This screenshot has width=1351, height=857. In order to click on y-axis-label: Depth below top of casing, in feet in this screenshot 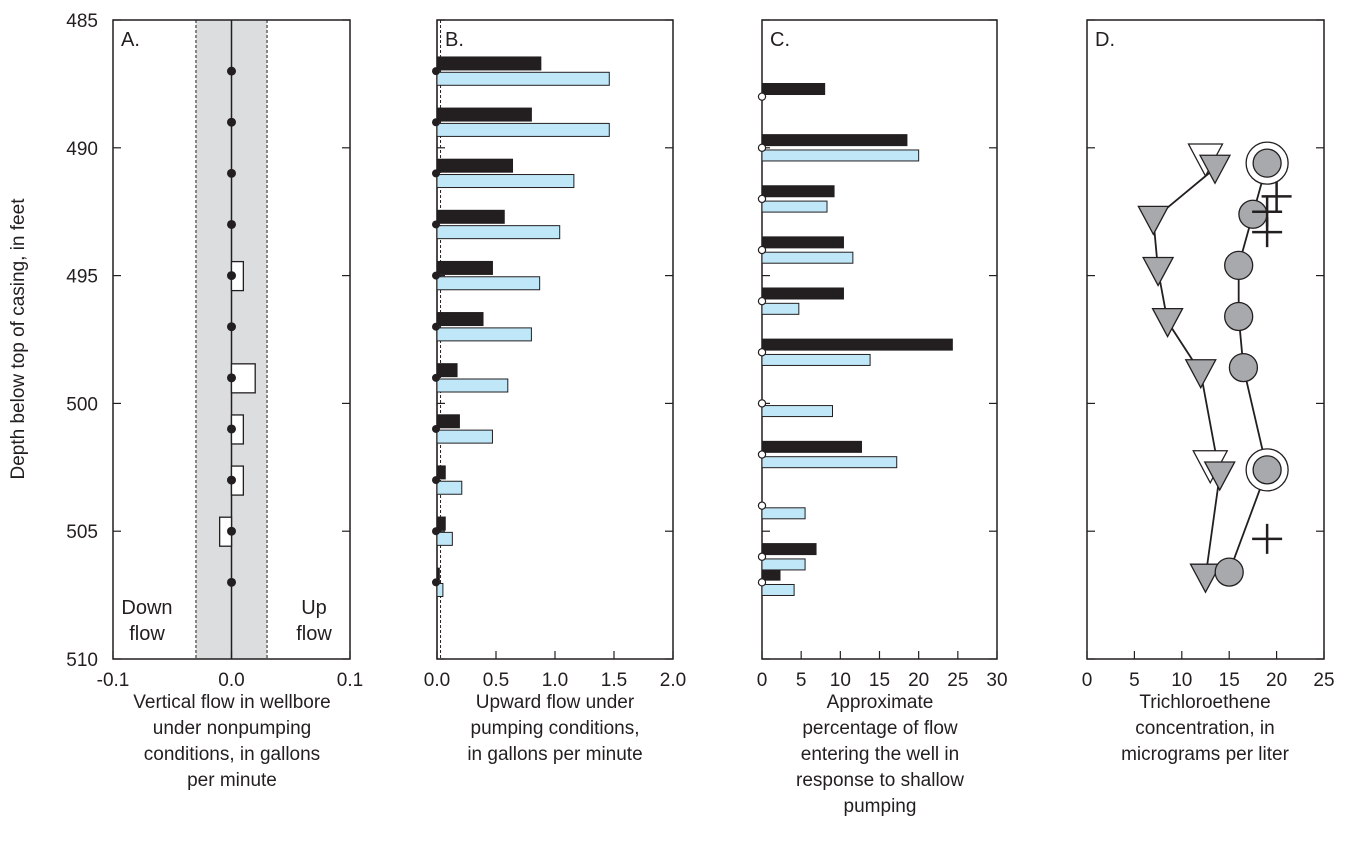, I will do `click(18, 339)`.